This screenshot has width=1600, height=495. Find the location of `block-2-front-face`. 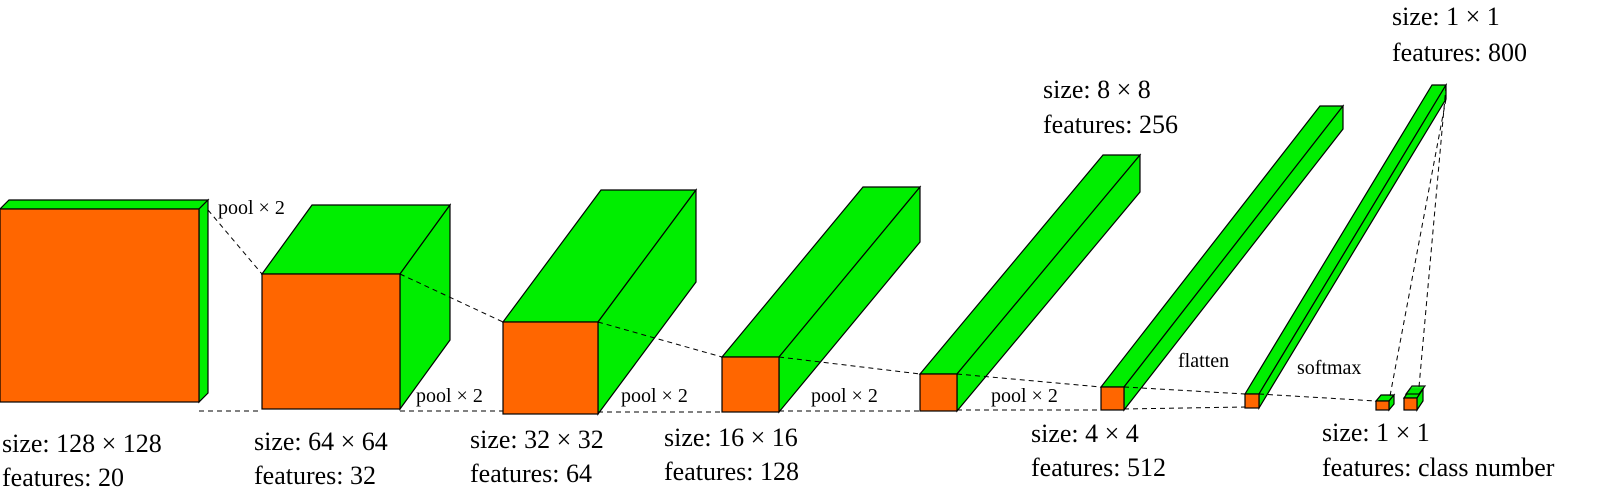

block-2-front-face is located at coordinates (331, 341).